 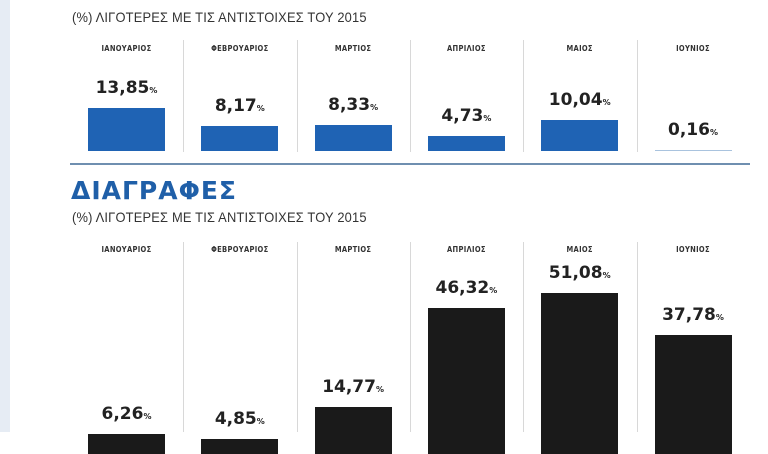 I want to click on value-label: 46,32%, so click(x=466, y=288).